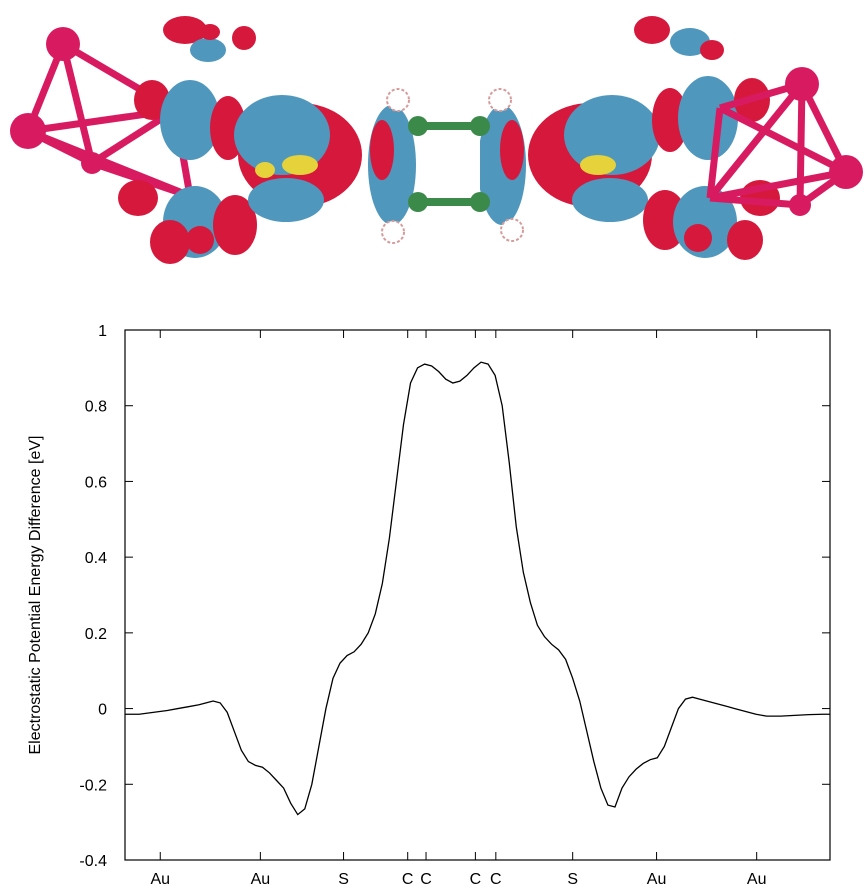 The width and height of the screenshot is (865, 896). What do you see at coordinates (102, 331) in the screenshot?
I see `y-tick-label: 1` at bounding box center [102, 331].